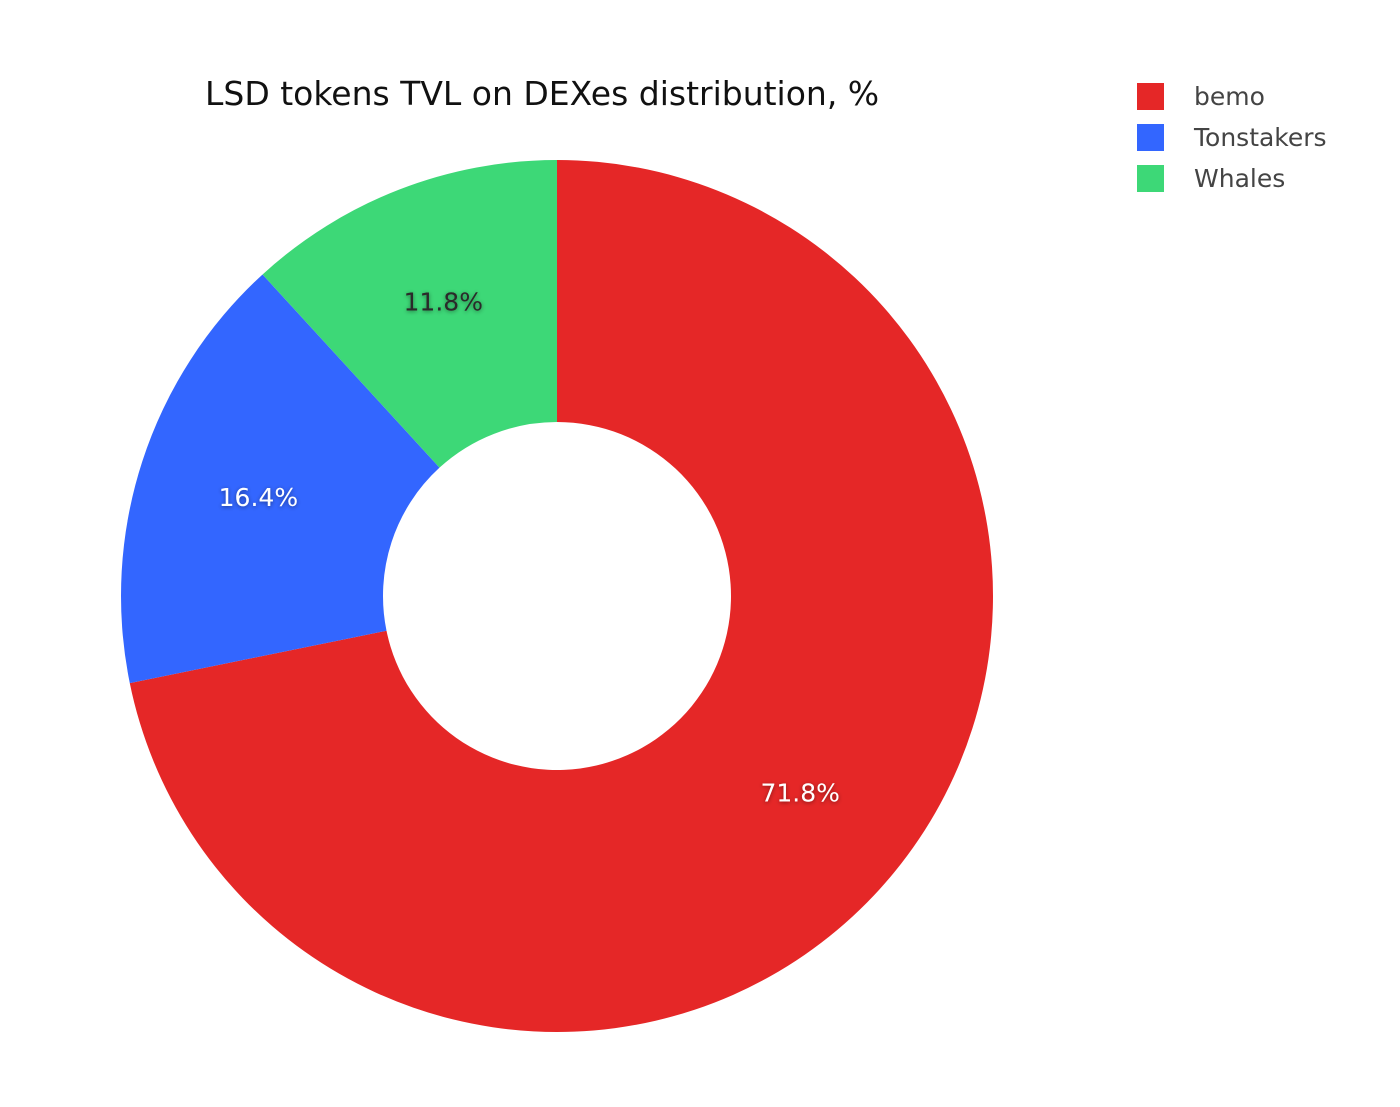  Describe the element at coordinates (258, 497) in the screenshot. I see `slice-label-tonstakers: 16.4%` at that location.